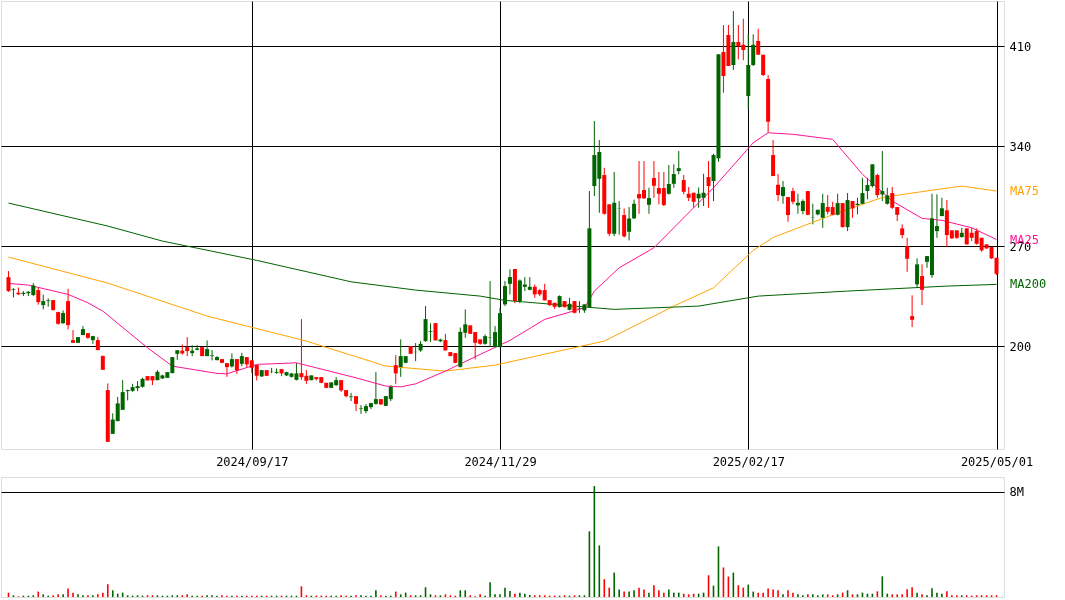  Describe the element at coordinates (1020, 346) in the screenshot. I see `y-tick-label: 200` at that location.